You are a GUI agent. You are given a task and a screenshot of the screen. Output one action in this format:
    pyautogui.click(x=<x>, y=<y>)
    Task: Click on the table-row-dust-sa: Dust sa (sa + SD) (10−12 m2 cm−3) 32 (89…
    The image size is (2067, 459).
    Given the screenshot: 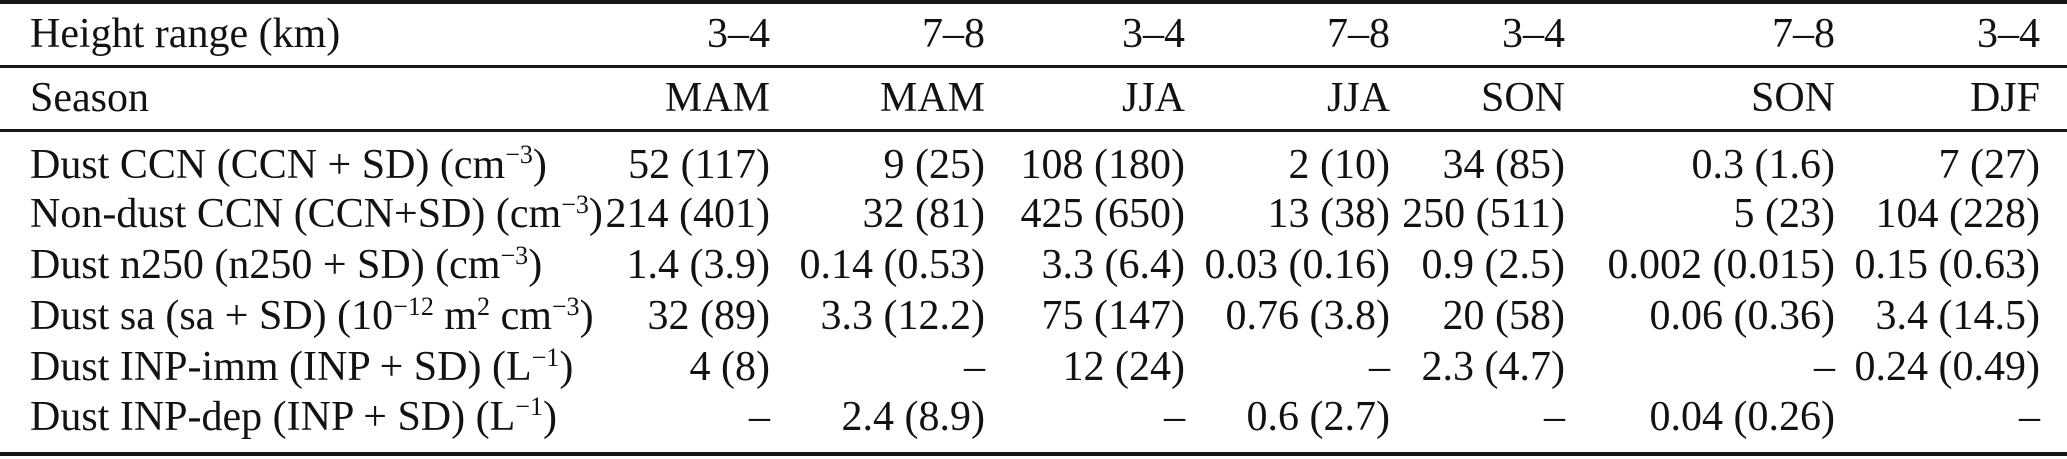 What is the action you would take?
    pyautogui.click(x=1033, y=316)
    